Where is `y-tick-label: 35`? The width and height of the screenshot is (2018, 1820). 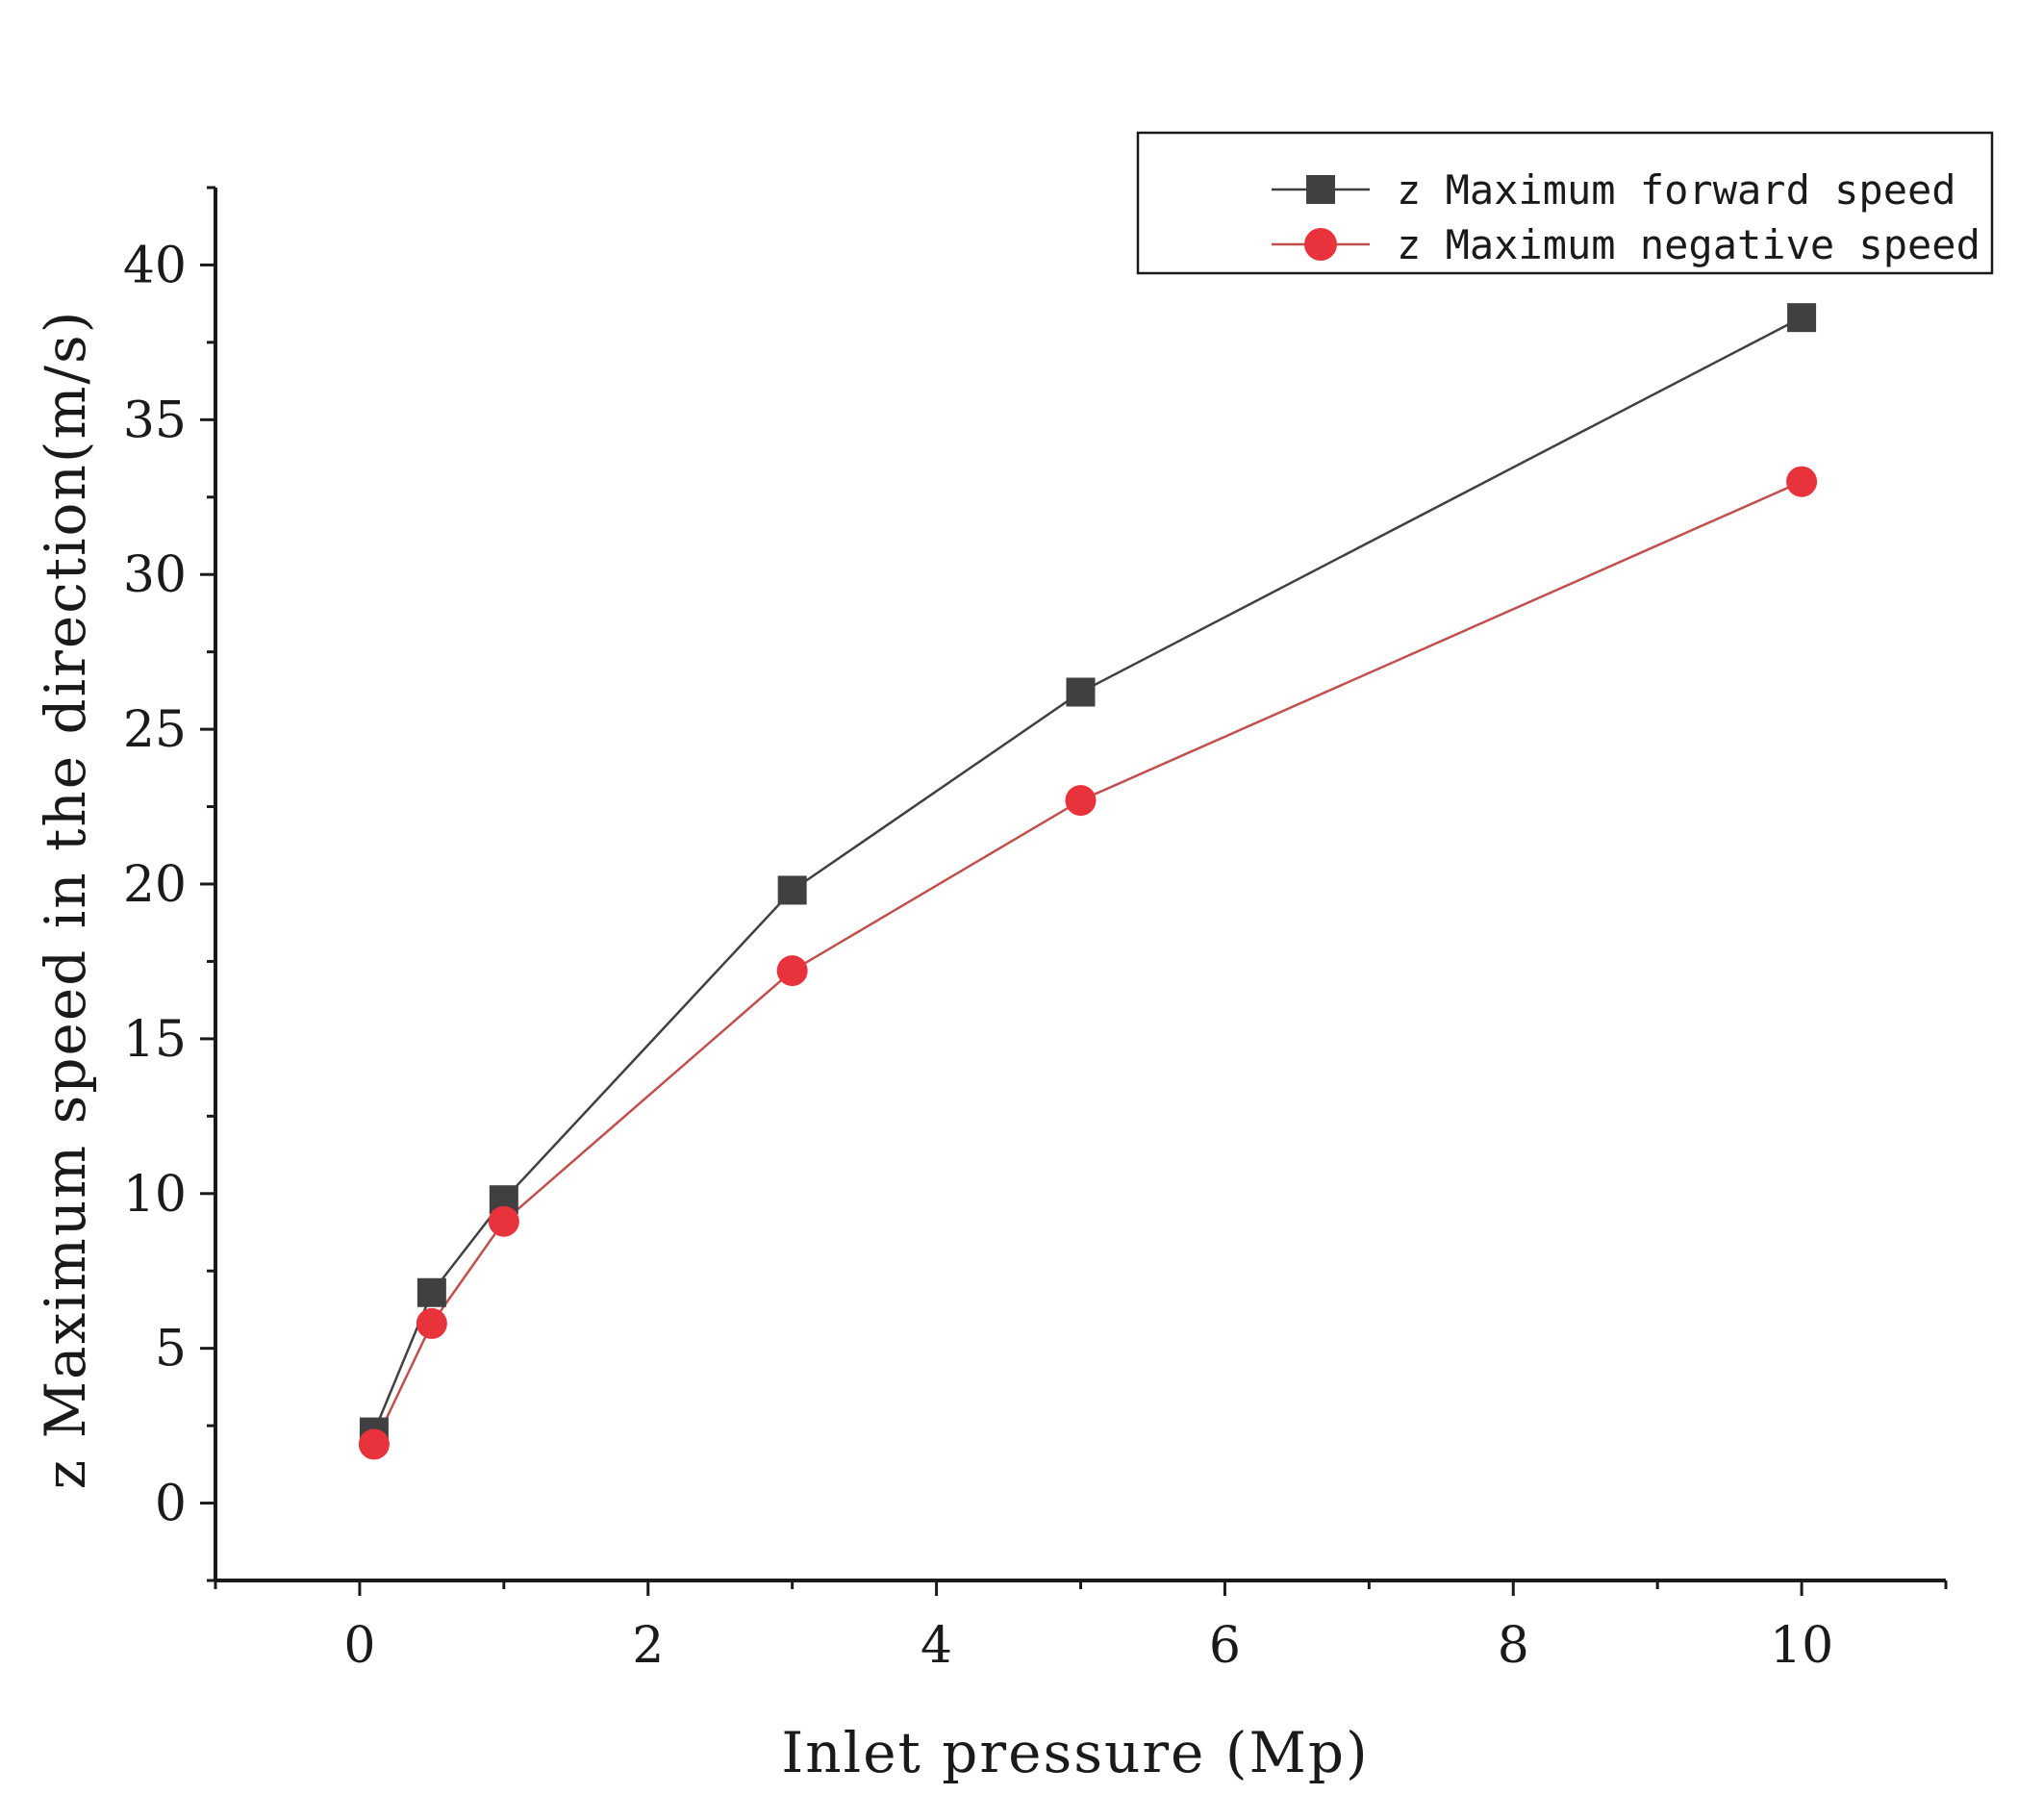
y-tick-label: 35 is located at coordinates (155, 420).